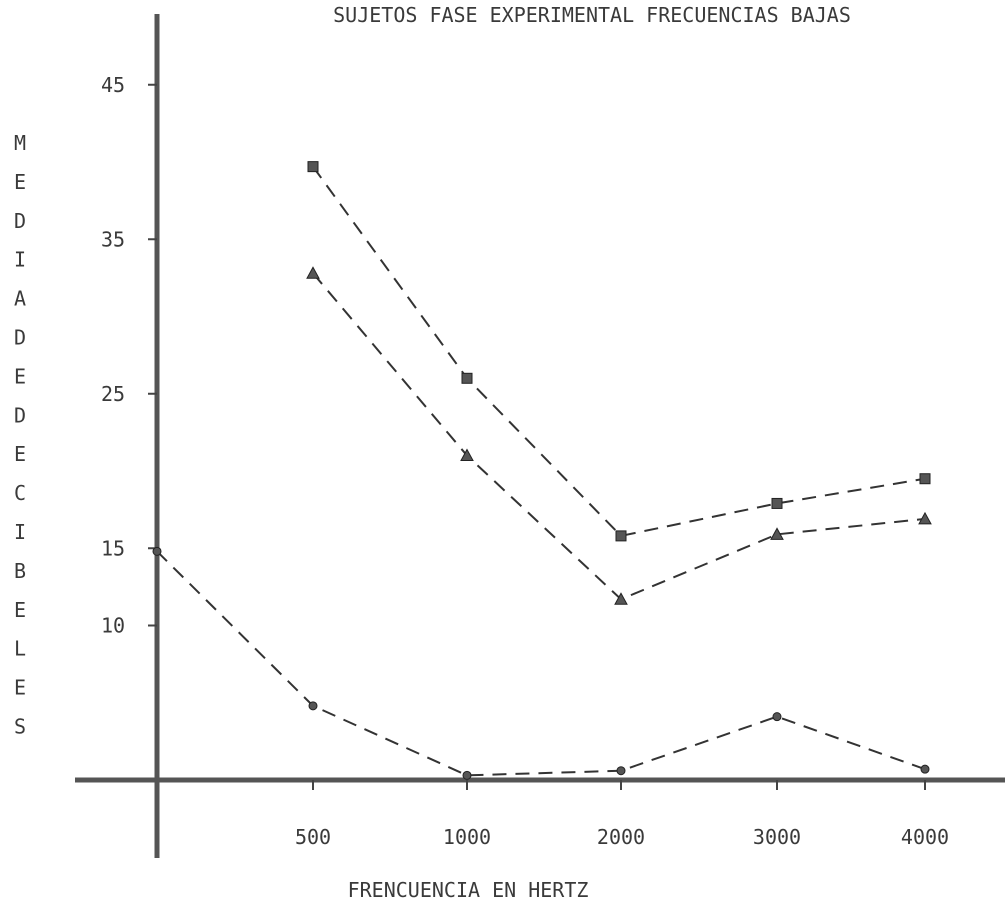  I want to click on y-axis-label-letter: B, so click(20, 571).